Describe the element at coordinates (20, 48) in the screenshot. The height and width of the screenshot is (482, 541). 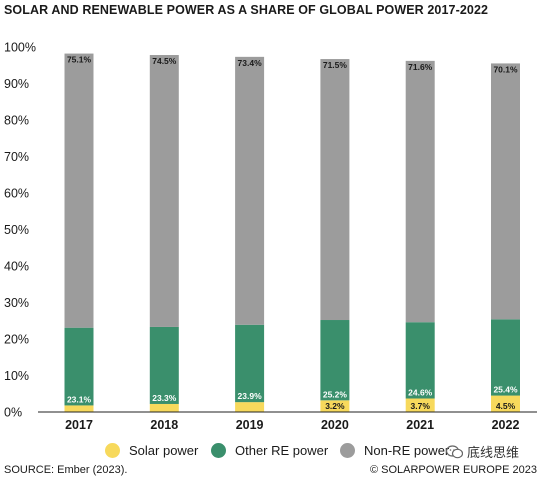
I see `y-tick-label: 100%` at that location.